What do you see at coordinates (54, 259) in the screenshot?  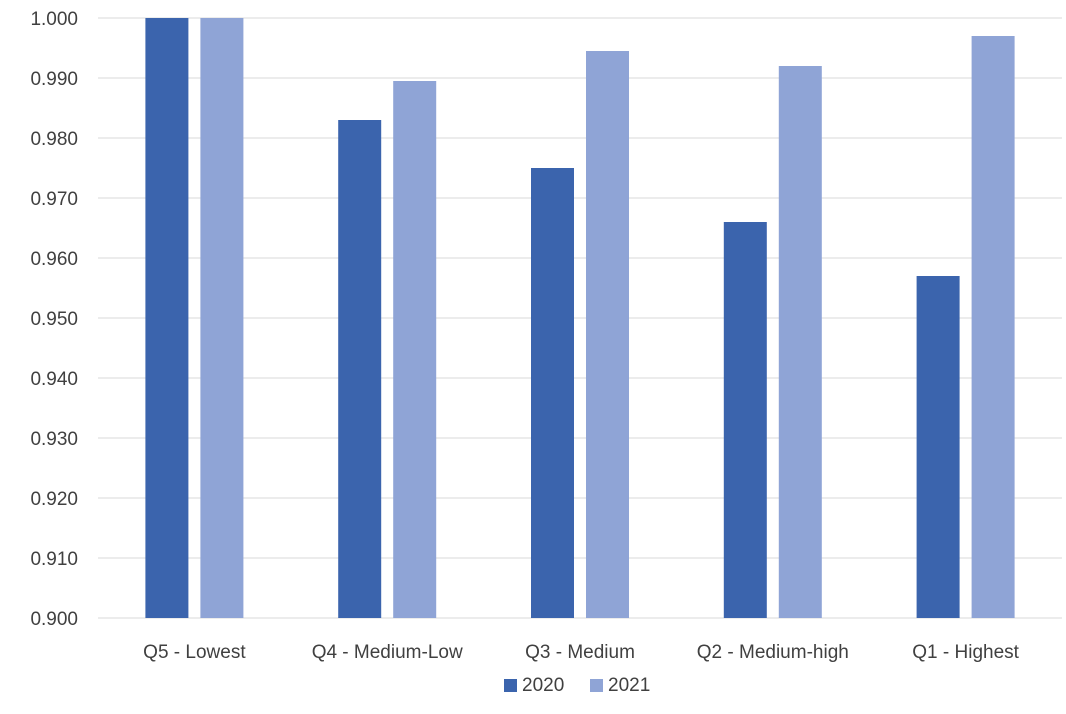 I see `y-tick-label: 0.960` at bounding box center [54, 259].